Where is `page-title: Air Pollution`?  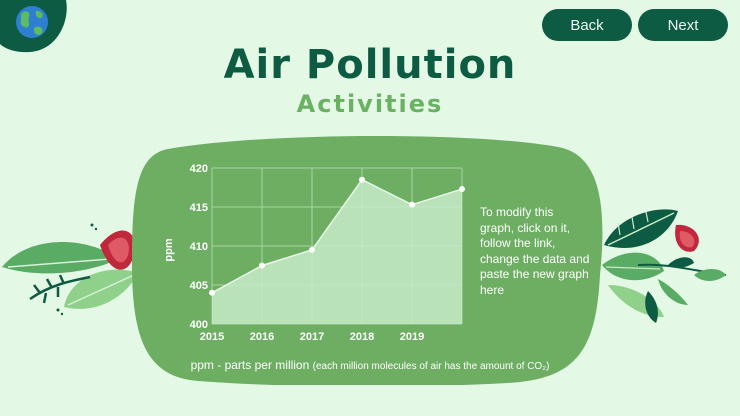
page-title: Air Pollution is located at coordinates (370, 65).